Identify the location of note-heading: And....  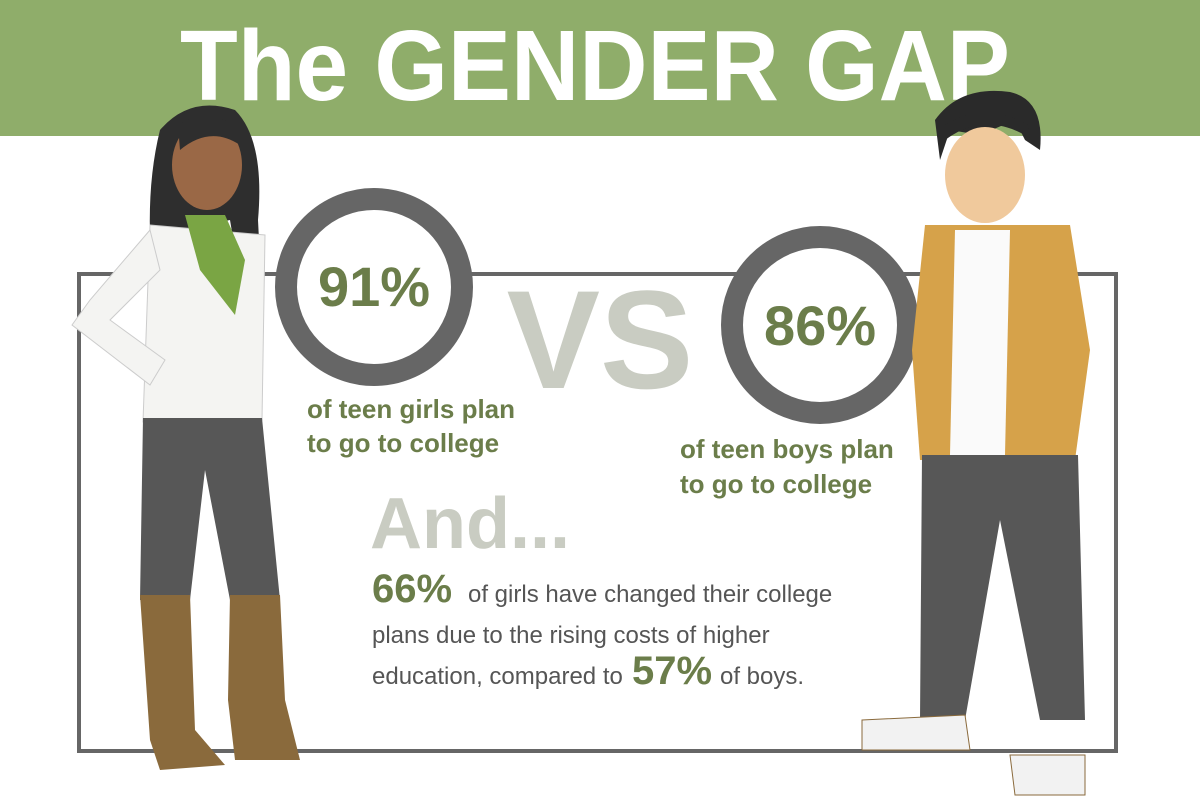
(470, 524).